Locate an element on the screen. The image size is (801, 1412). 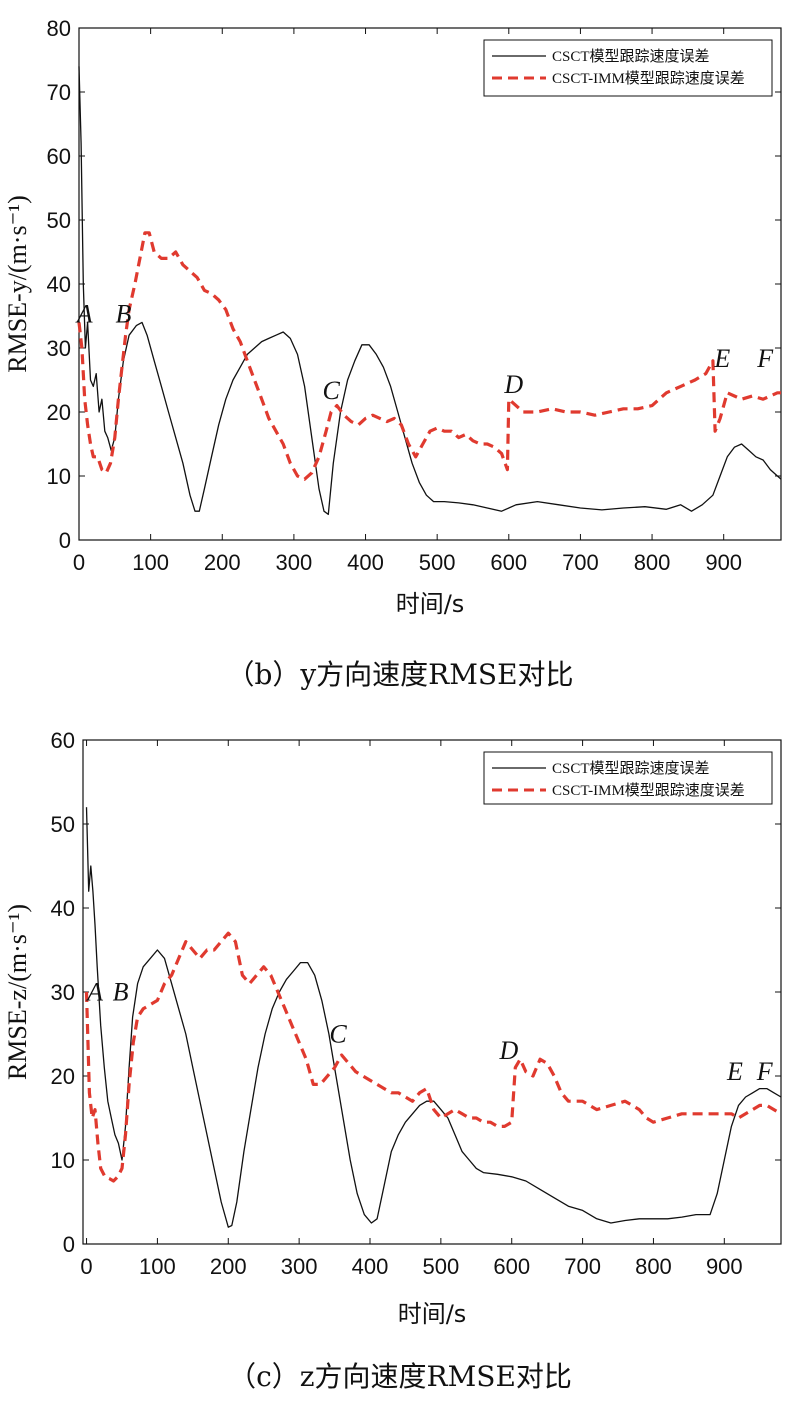
figure-caption: （b）y方向速度RMSE对比 is located at coordinates (399, 674).